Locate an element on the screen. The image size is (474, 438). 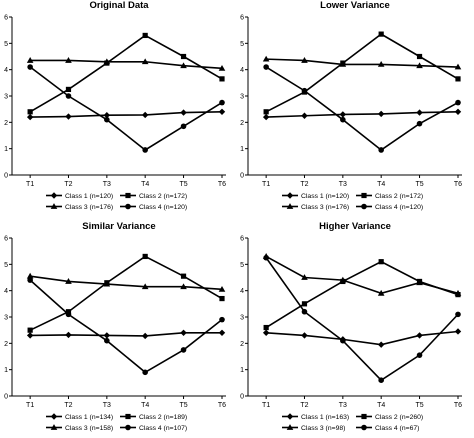
legend-label: Class 4 (n=120) is located at coordinates (163, 207).